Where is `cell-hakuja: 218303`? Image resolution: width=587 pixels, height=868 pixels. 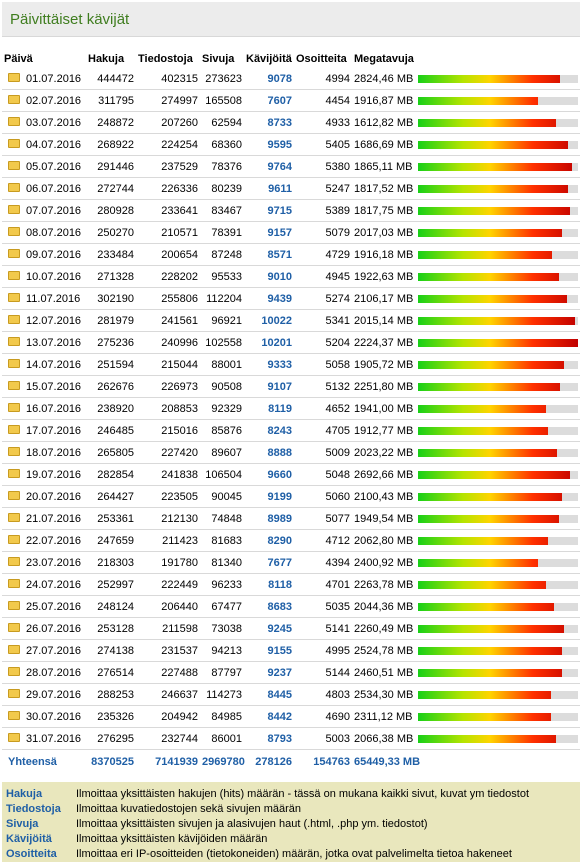 cell-hakuja: 218303 is located at coordinates (111, 562).